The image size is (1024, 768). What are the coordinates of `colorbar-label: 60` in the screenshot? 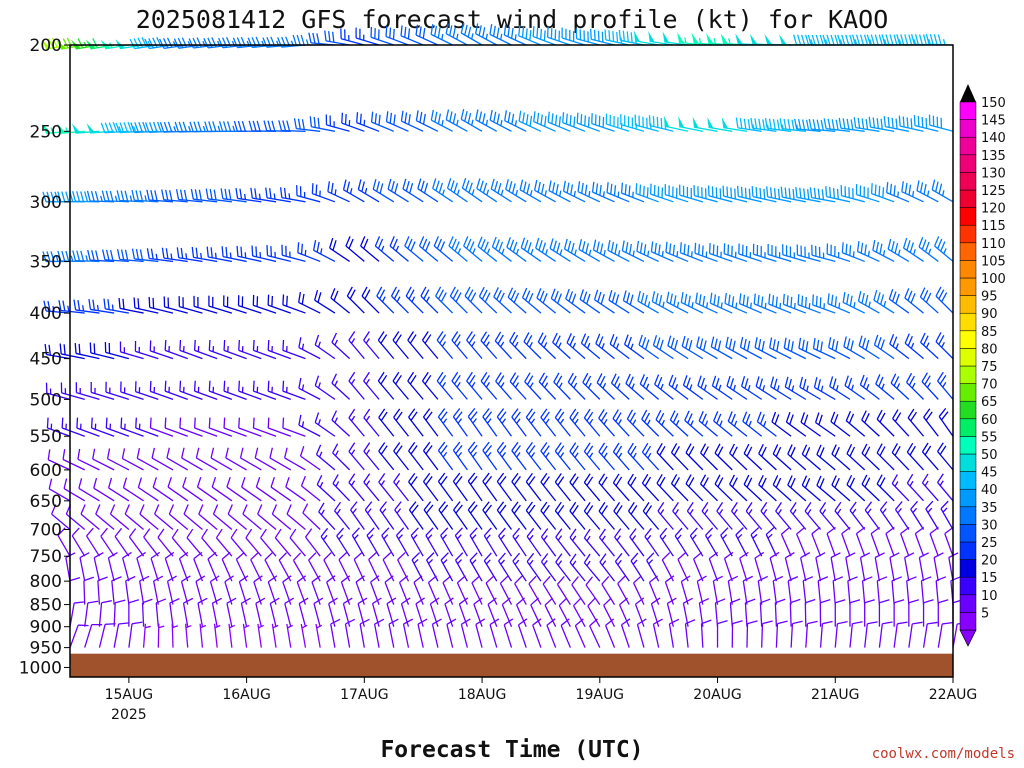 It's located at (989, 420).